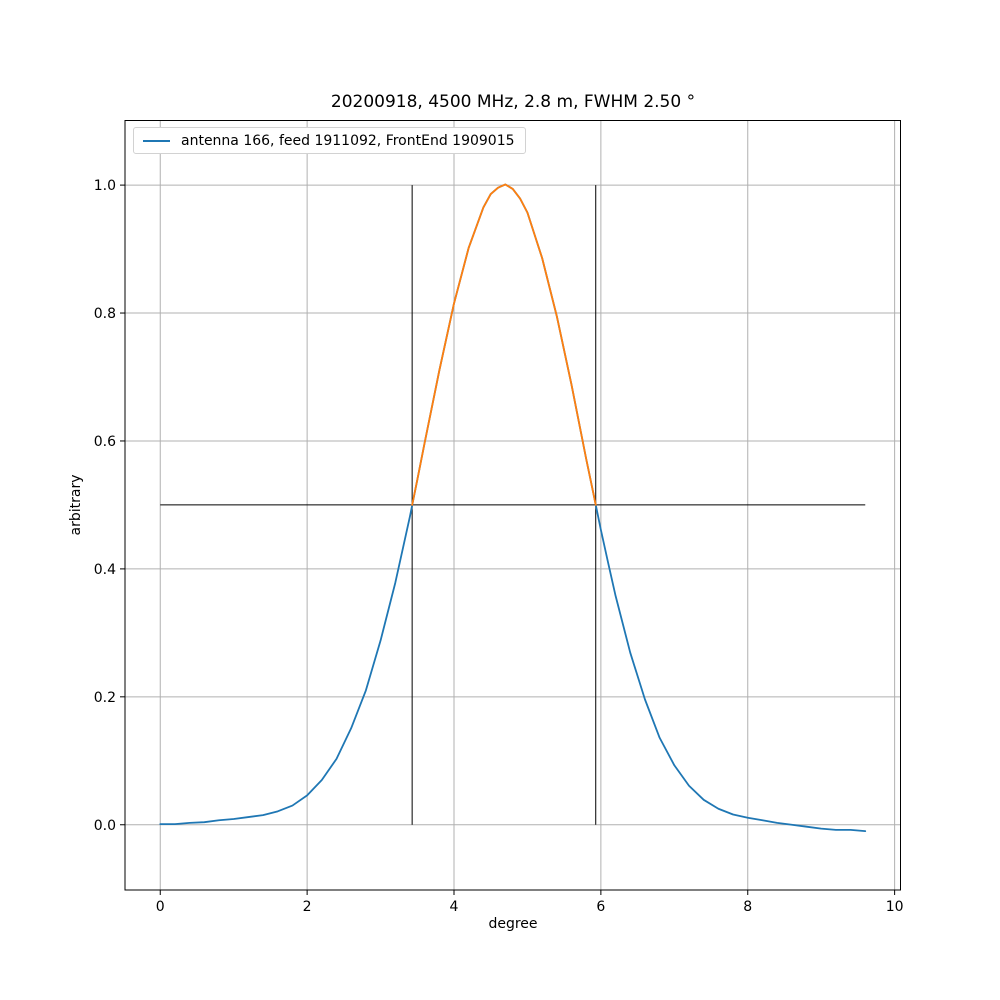  I want to click on legend-line-swatch, so click(156, 140).